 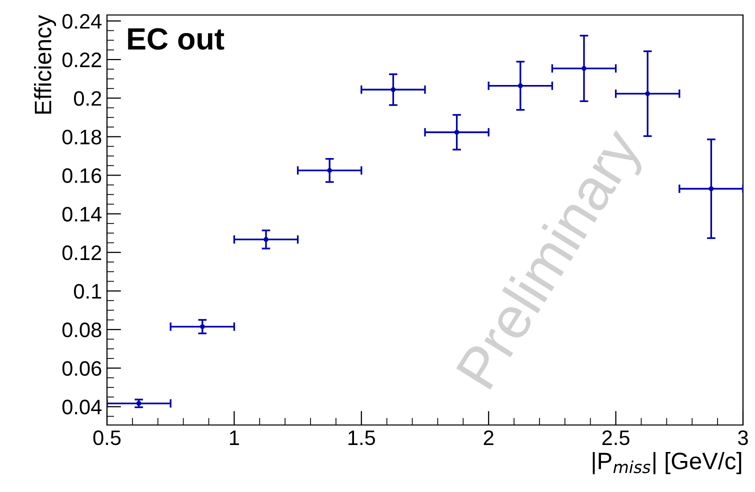 What do you see at coordinates (82, 252) in the screenshot?
I see `y-tick-label: 0.12` at bounding box center [82, 252].